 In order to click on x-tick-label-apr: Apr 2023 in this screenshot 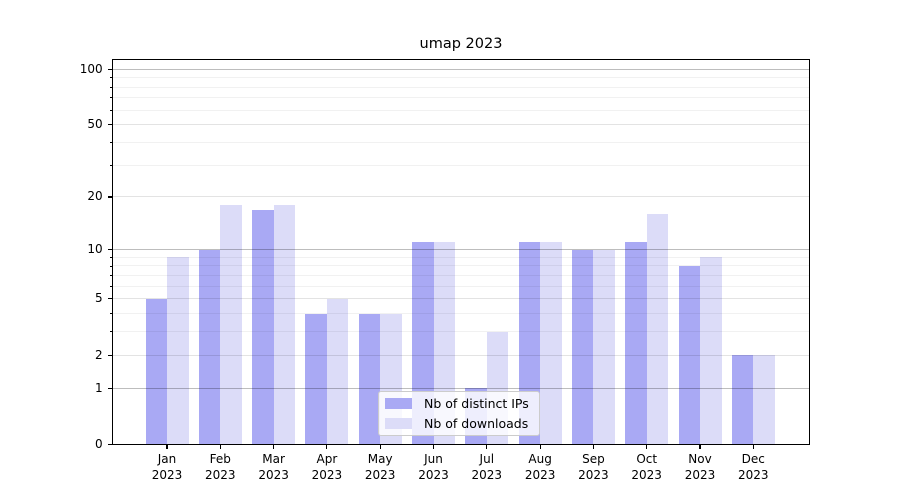, I will do `click(327, 467)`.